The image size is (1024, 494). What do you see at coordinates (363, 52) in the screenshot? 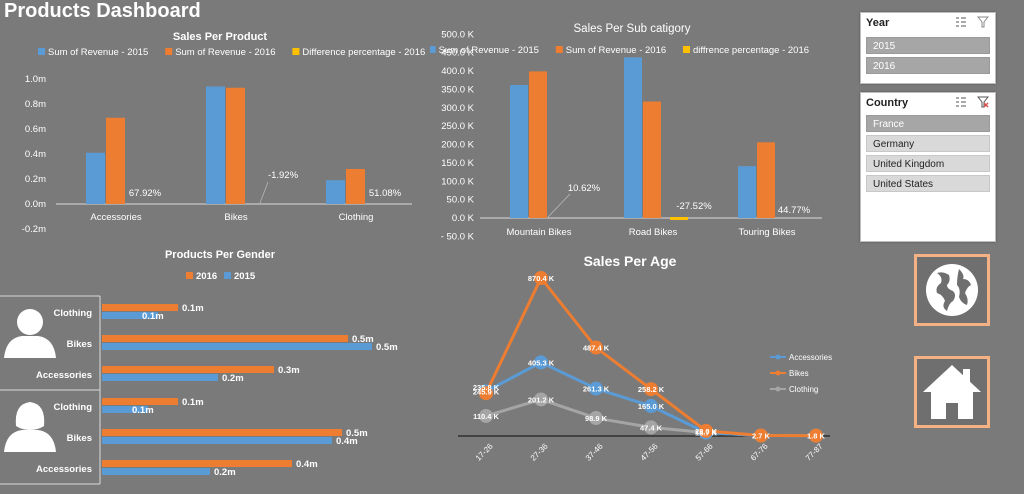
I see `legend-label: Difference percentage - 2016` at bounding box center [363, 52].